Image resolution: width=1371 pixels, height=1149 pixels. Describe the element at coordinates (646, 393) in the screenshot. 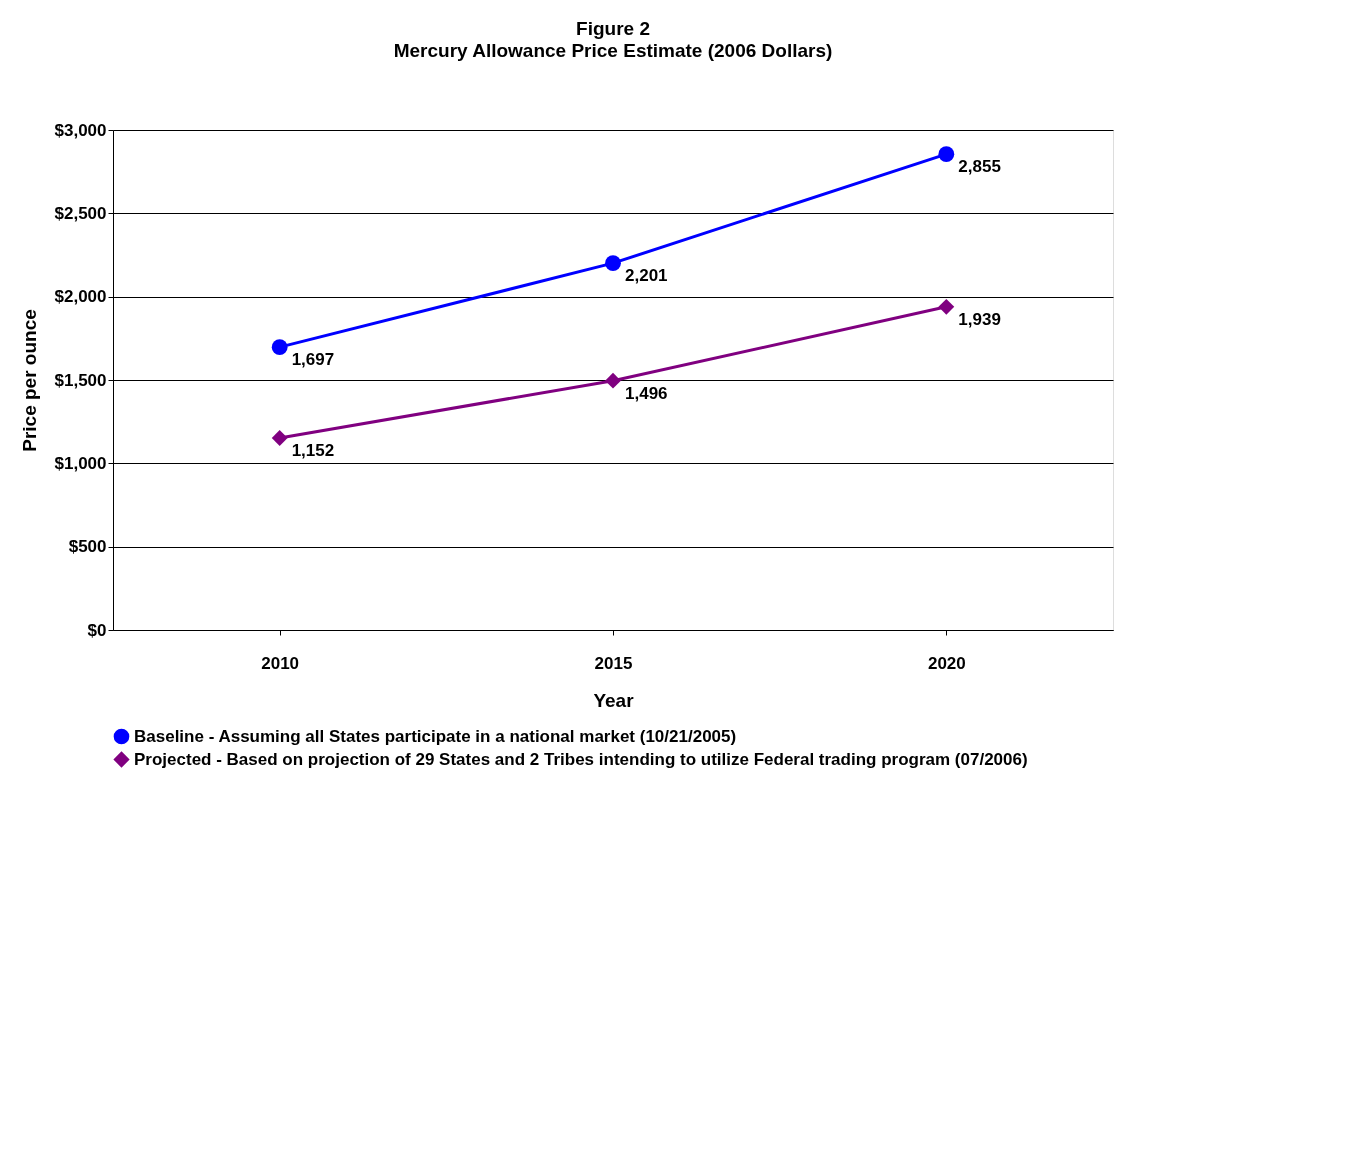

I see `data-label: 1,496` at that location.